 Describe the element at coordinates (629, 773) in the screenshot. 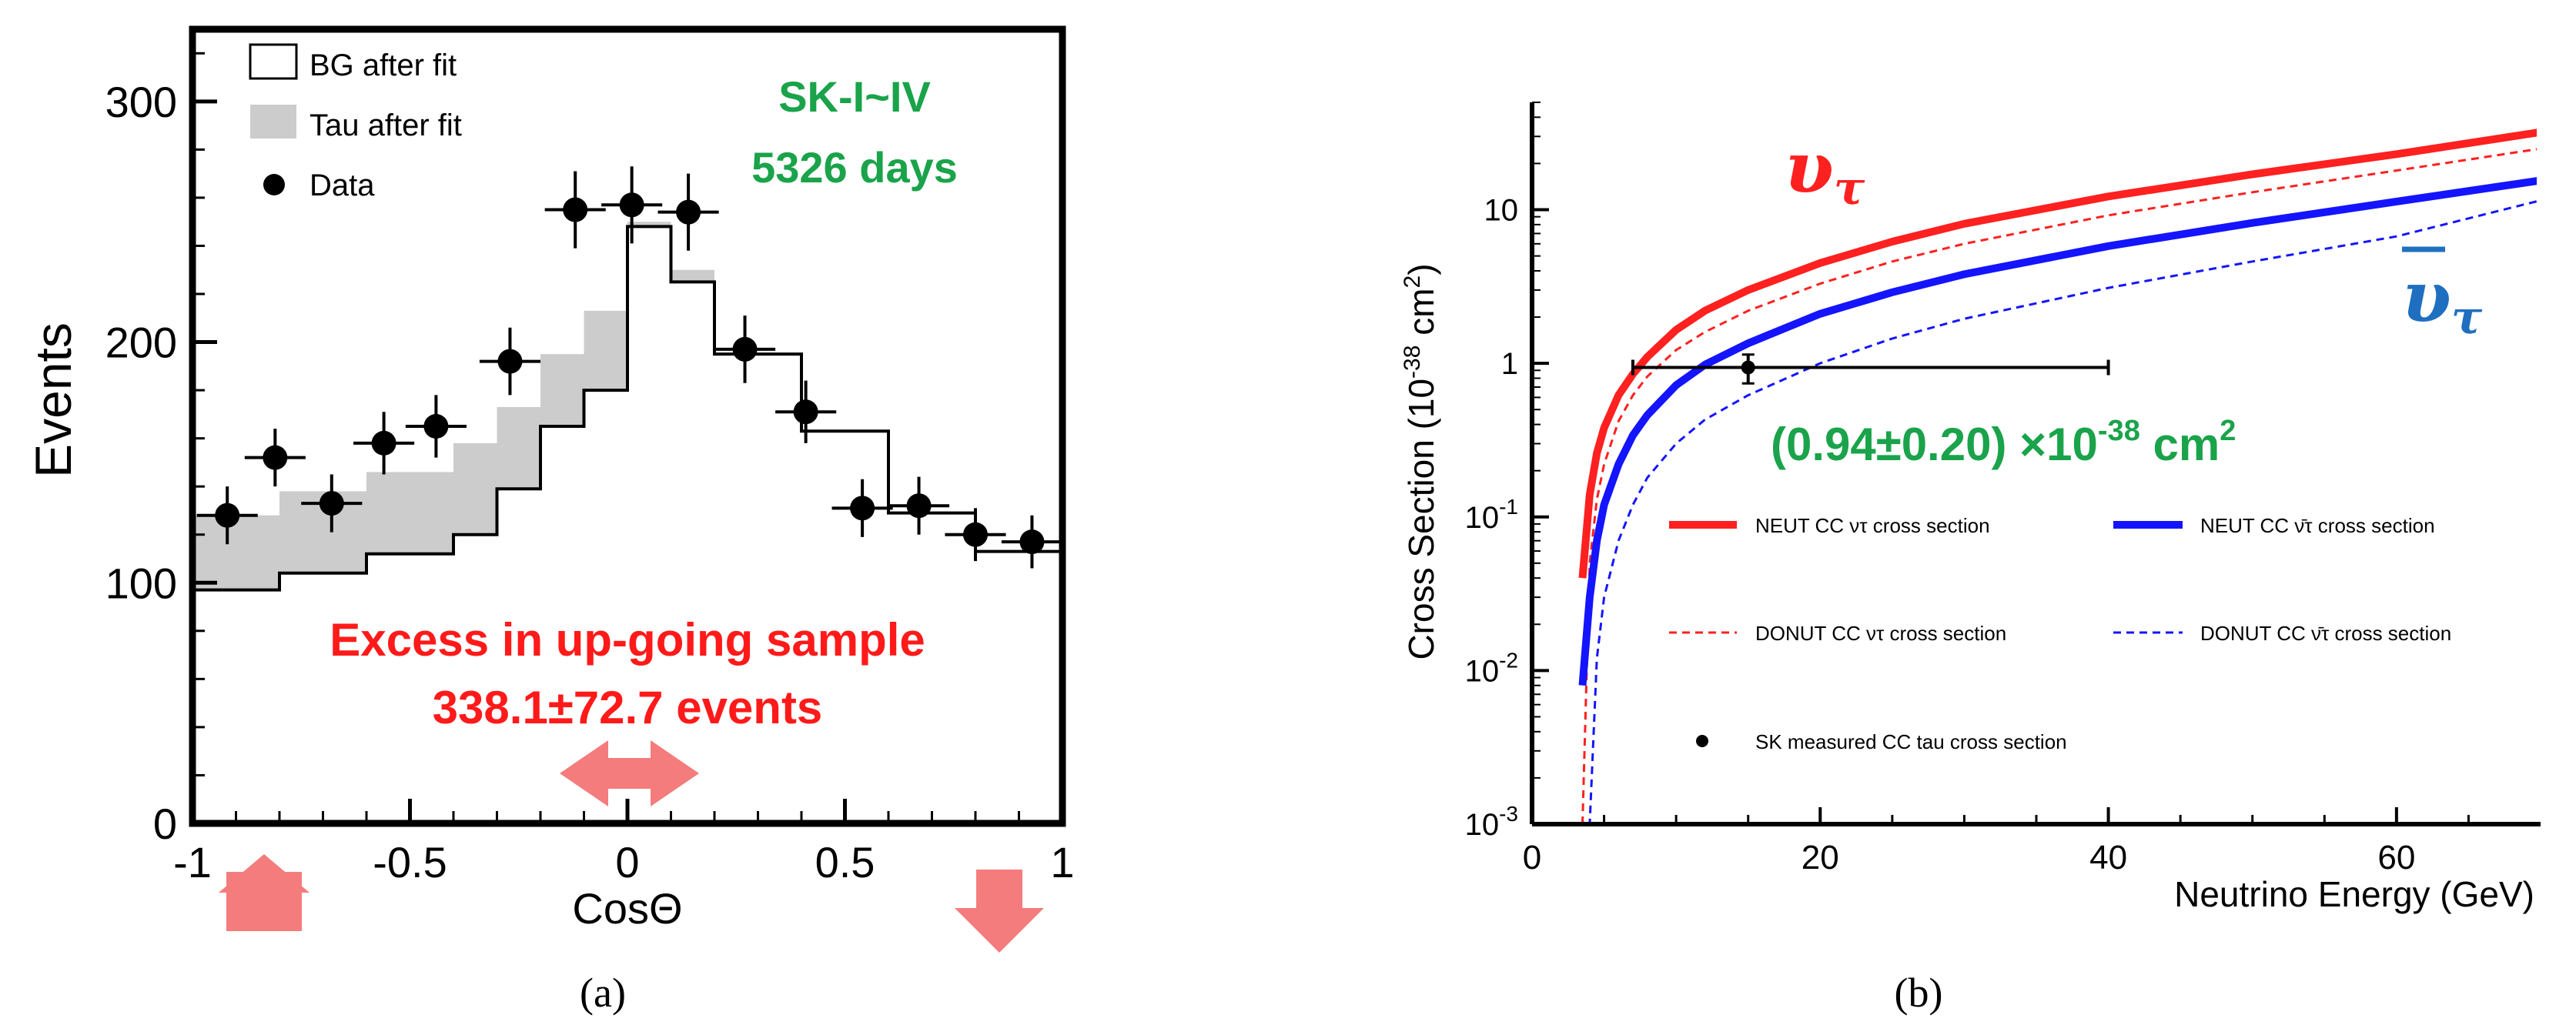

I see `left-right-arrow-icon` at that location.